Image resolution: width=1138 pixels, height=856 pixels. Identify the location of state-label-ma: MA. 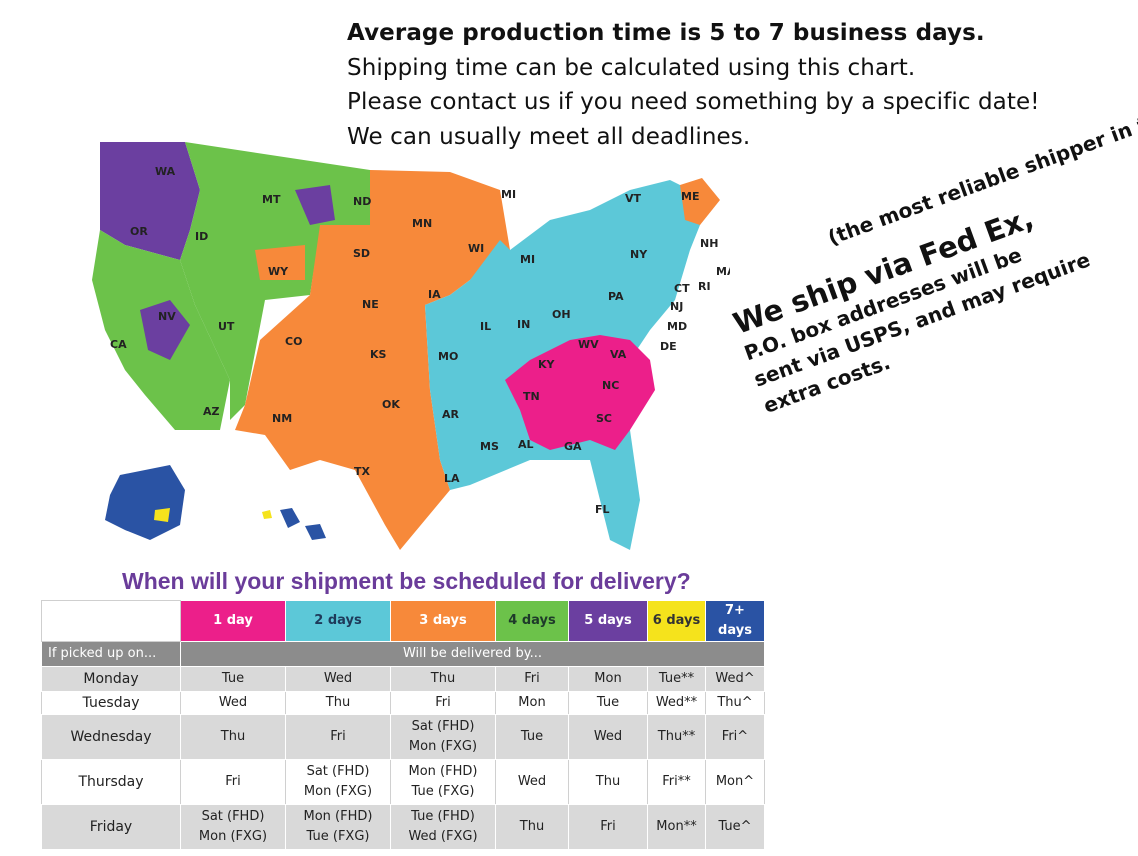
(723, 271).